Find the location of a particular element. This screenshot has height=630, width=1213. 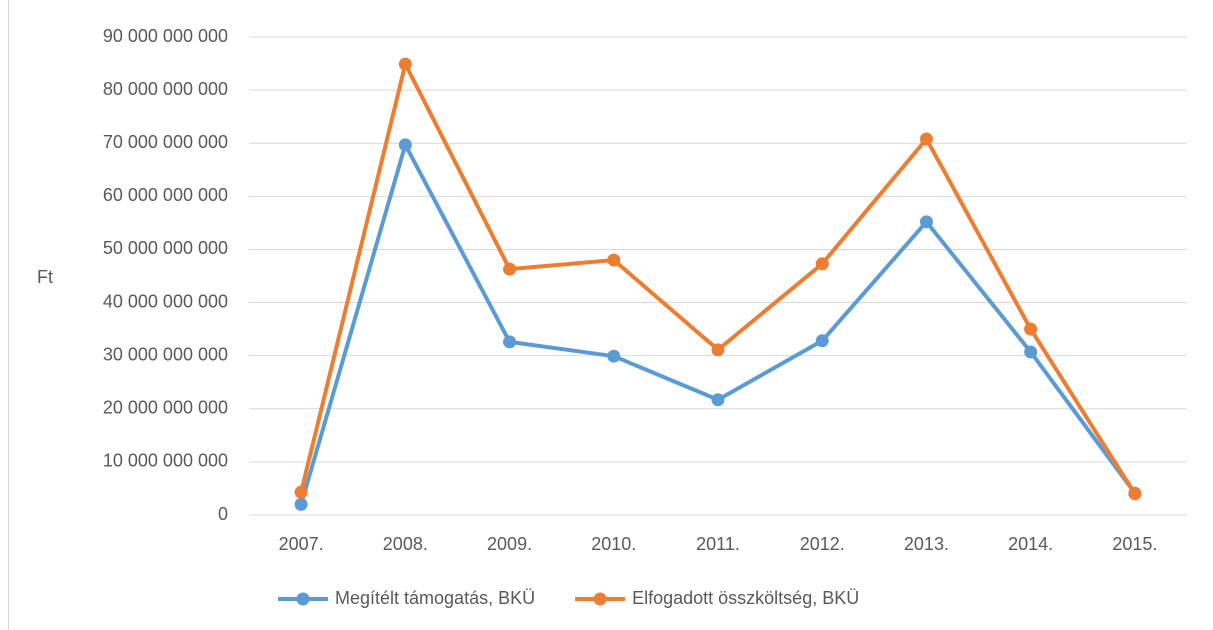

y-tick-label: 60 000 000 000 is located at coordinates (165, 195).